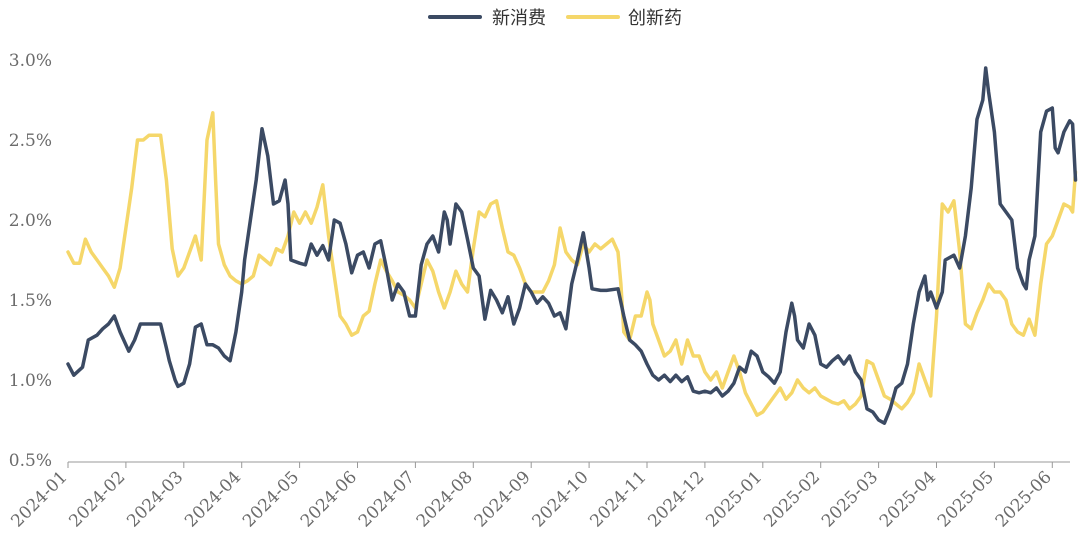 The height and width of the screenshot is (543, 1080). Describe the element at coordinates (503, 499) in the screenshot. I see `x-tick-label: 2024-09` at that location.